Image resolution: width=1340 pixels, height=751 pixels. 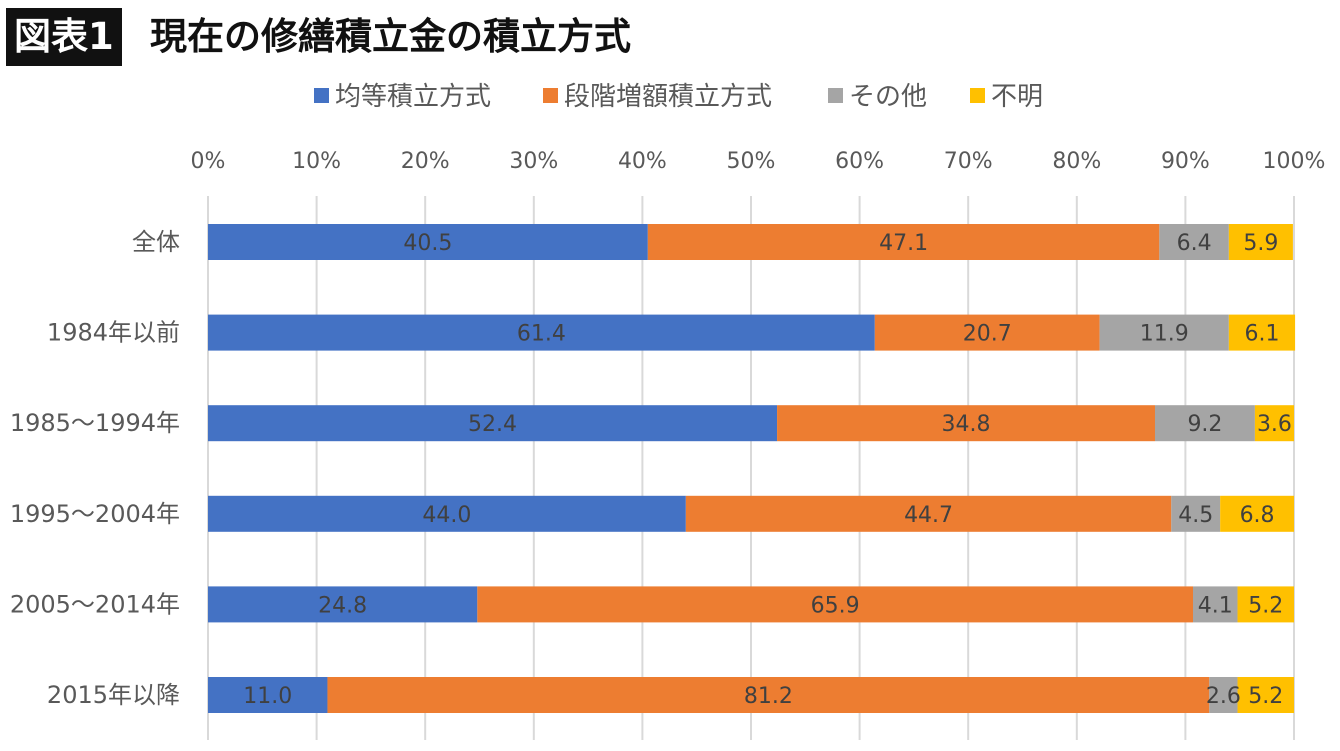 I want to click on legend-label: 均等積立方式, so click(x=413, y=97).